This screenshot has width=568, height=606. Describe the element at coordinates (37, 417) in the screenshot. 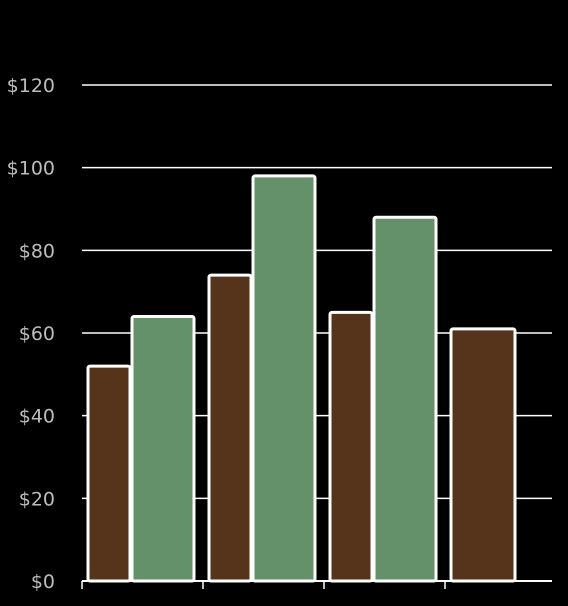

I see `y-tick-label: $40` at that location.